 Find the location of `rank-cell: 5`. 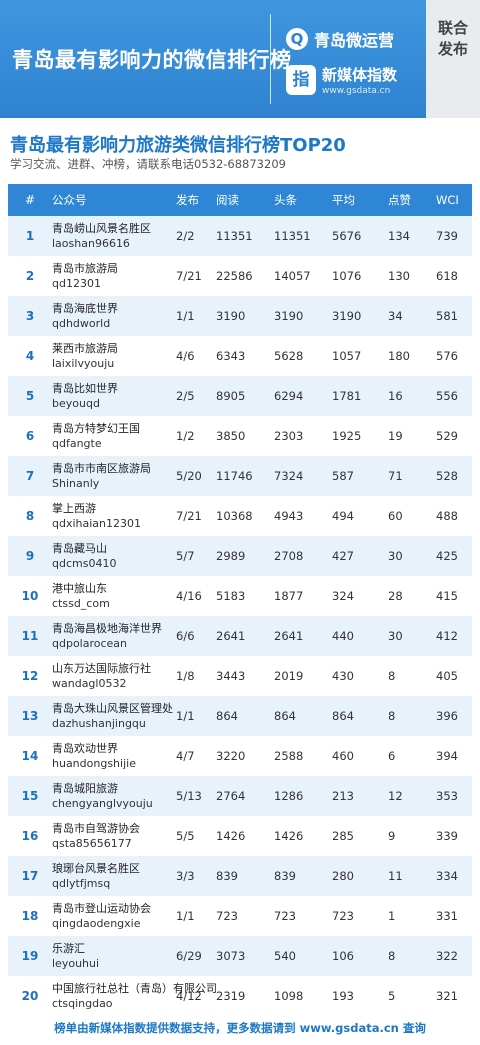

rank-cell: 5 is located at coordinates (30, 396).